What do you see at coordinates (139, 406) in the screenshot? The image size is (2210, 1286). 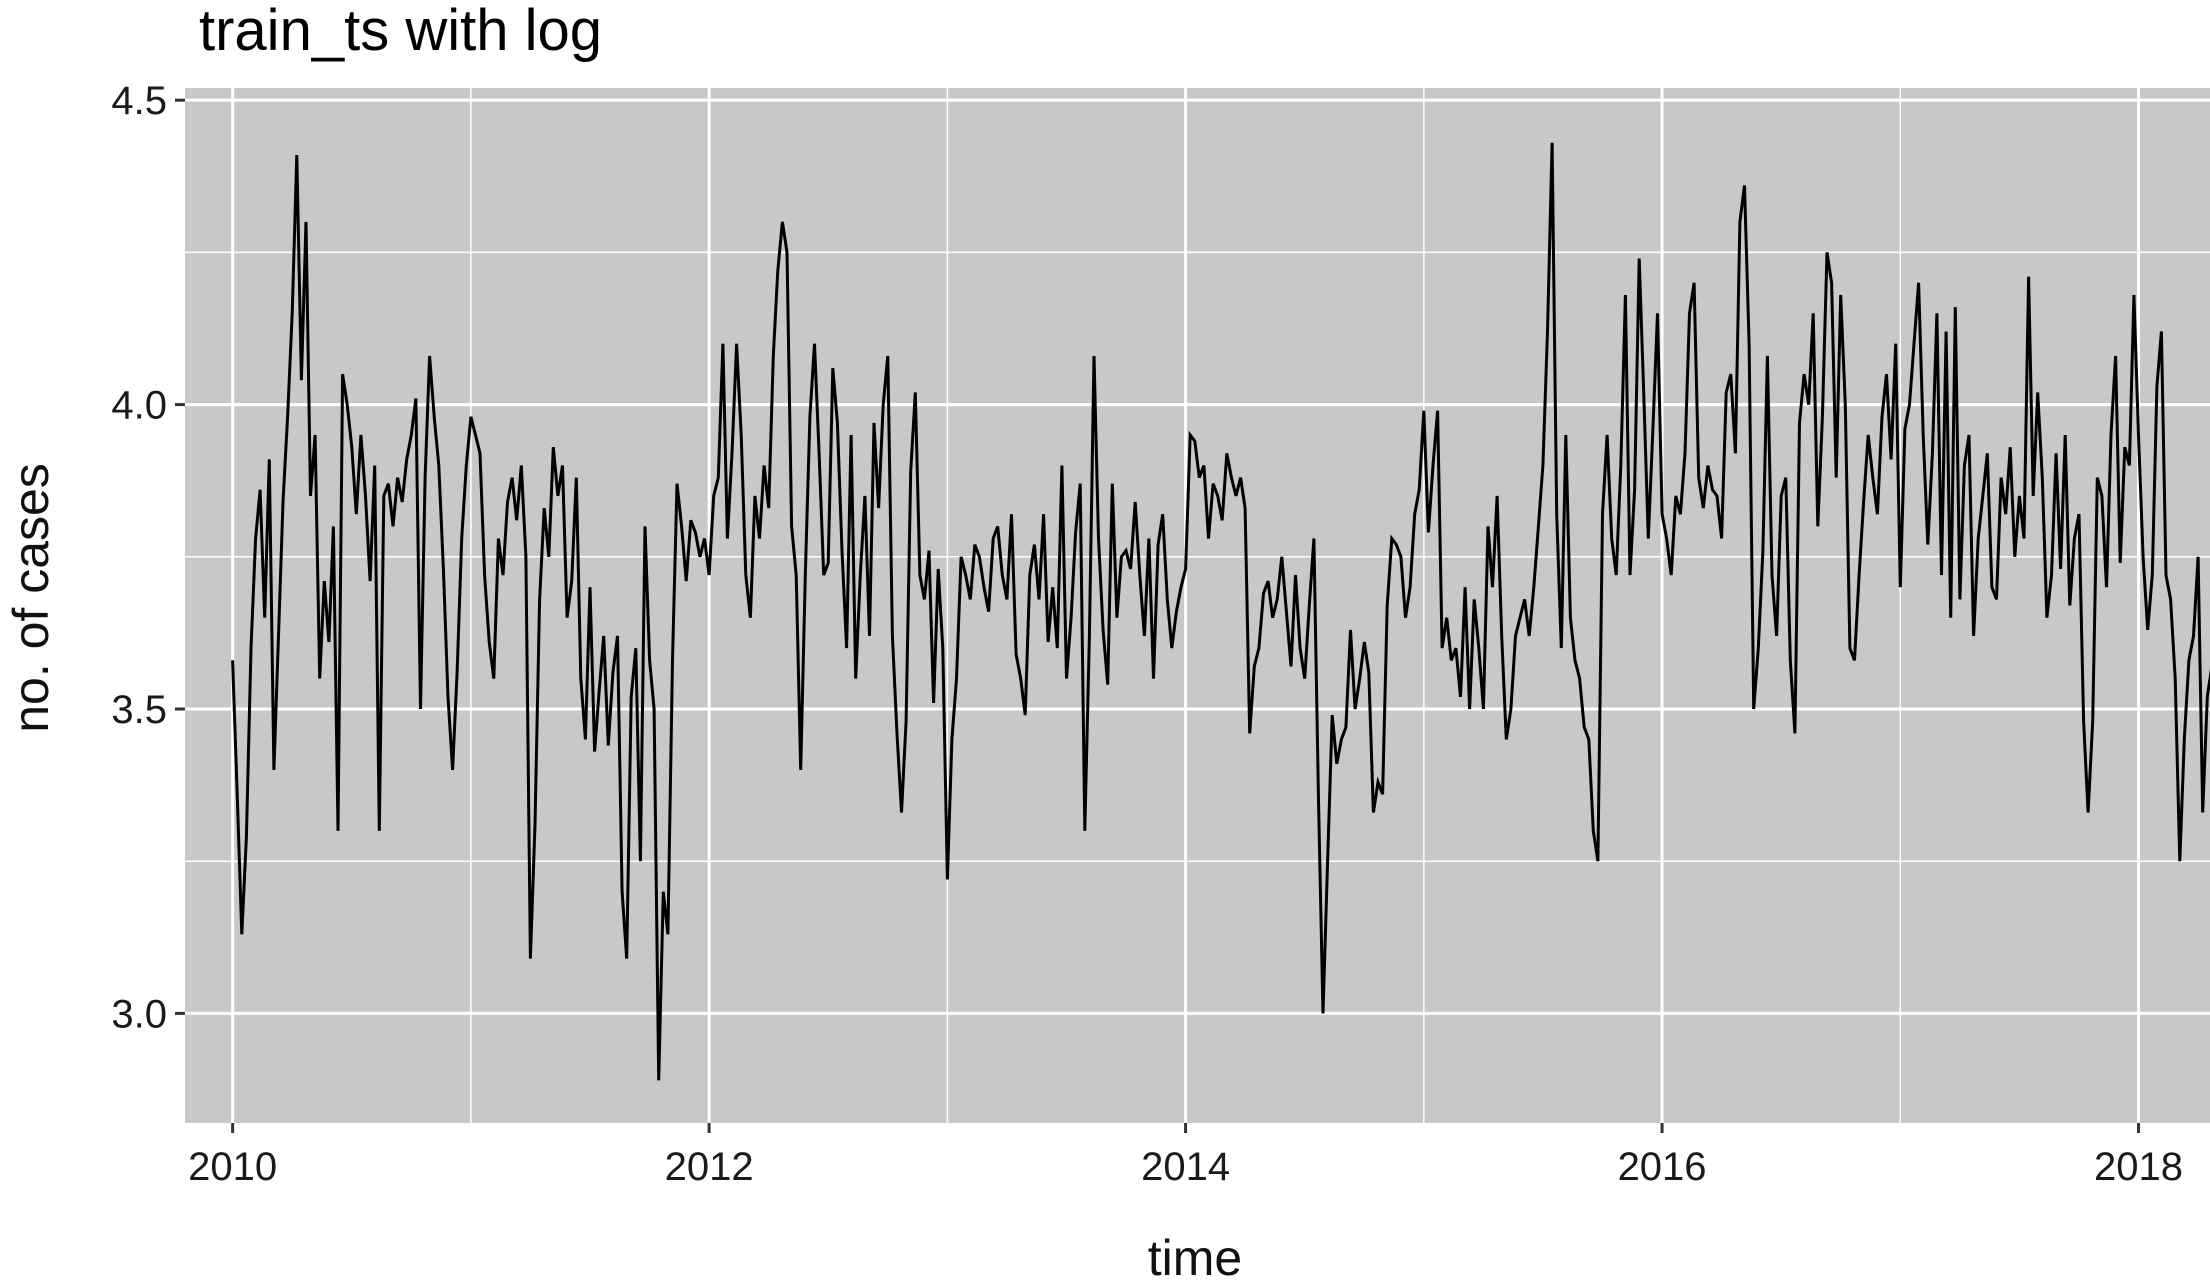 I see `y-tick-label: 4.0` at bounding box center [139, 406].